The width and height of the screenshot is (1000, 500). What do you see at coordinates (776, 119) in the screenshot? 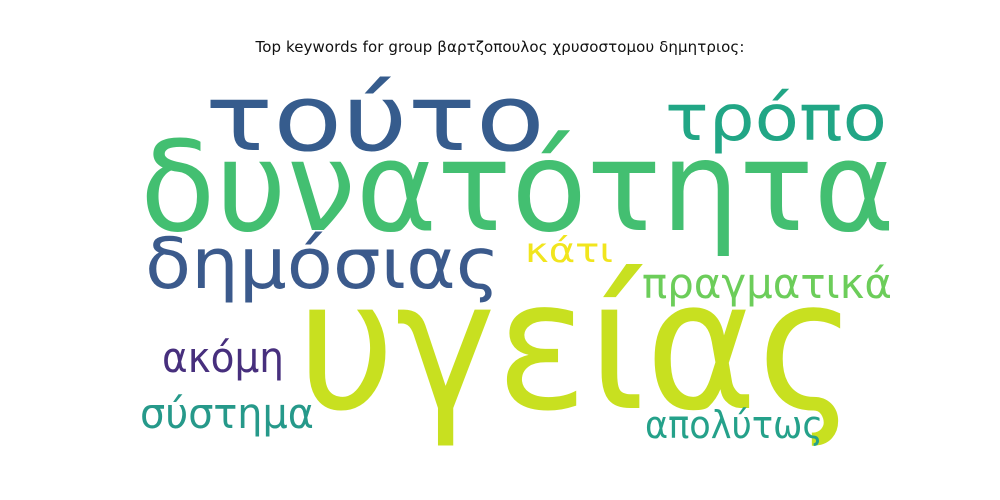
I see `word-tropo: τρόπο` at bounding box center [776, 119].